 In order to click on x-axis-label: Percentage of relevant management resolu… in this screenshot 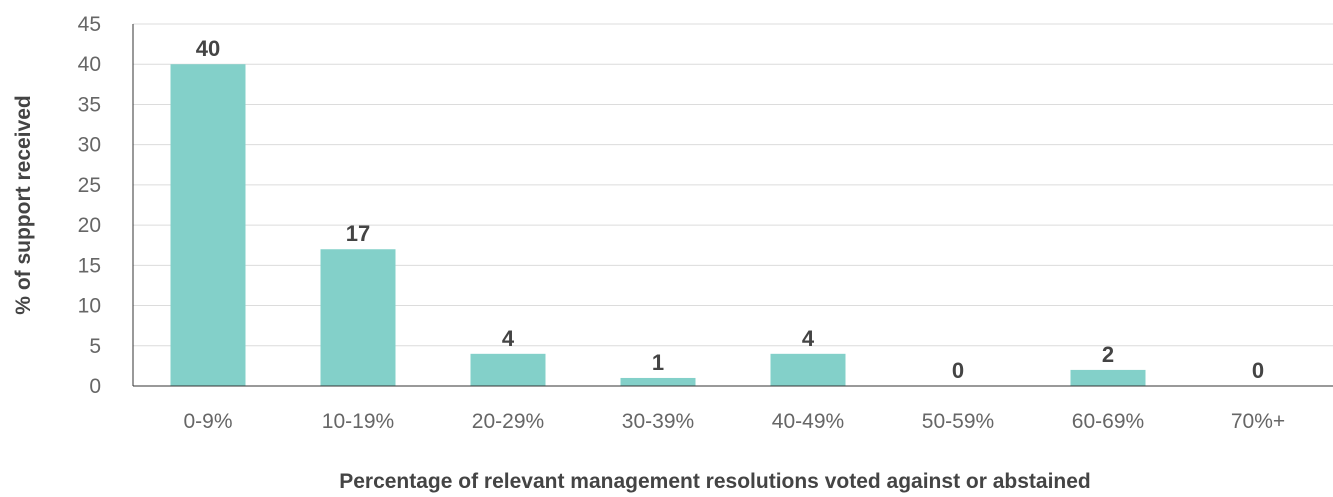, I will do `click(715, 481)`.